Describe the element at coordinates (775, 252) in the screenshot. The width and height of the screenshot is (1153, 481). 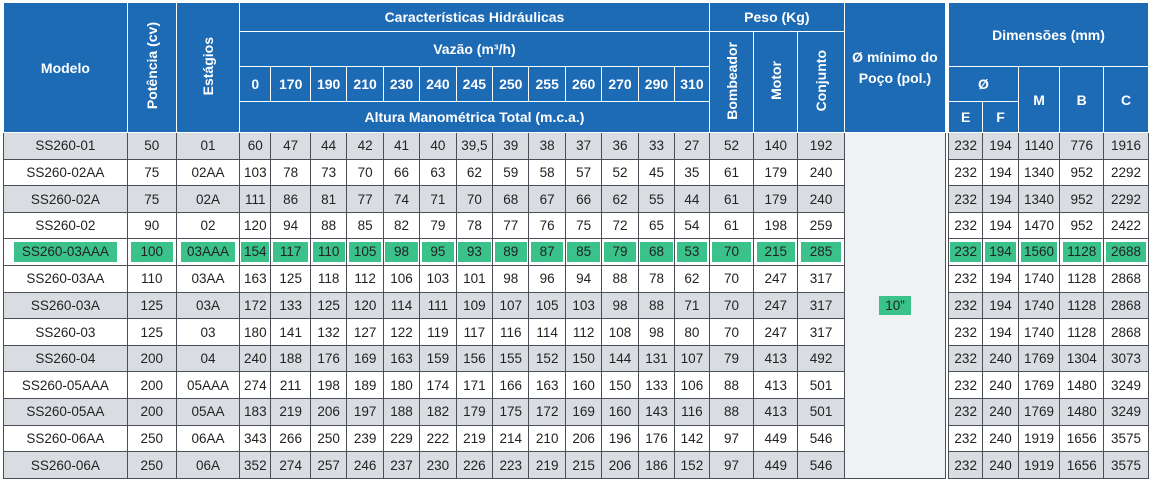
I see `cell-motor-value: 215` at that location.